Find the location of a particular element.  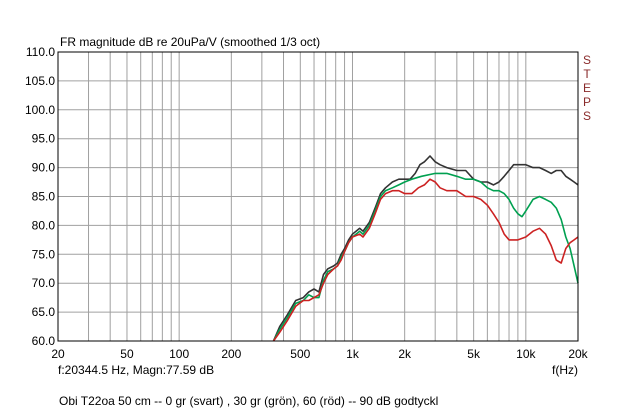

y-tick-label: 95.0 is located at coordinates (44, 139).